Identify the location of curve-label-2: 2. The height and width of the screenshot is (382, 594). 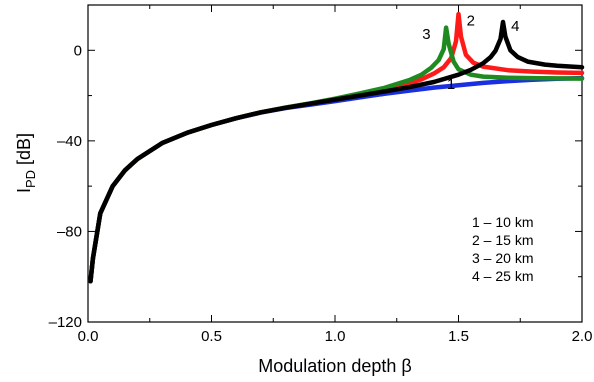
(471, 20).